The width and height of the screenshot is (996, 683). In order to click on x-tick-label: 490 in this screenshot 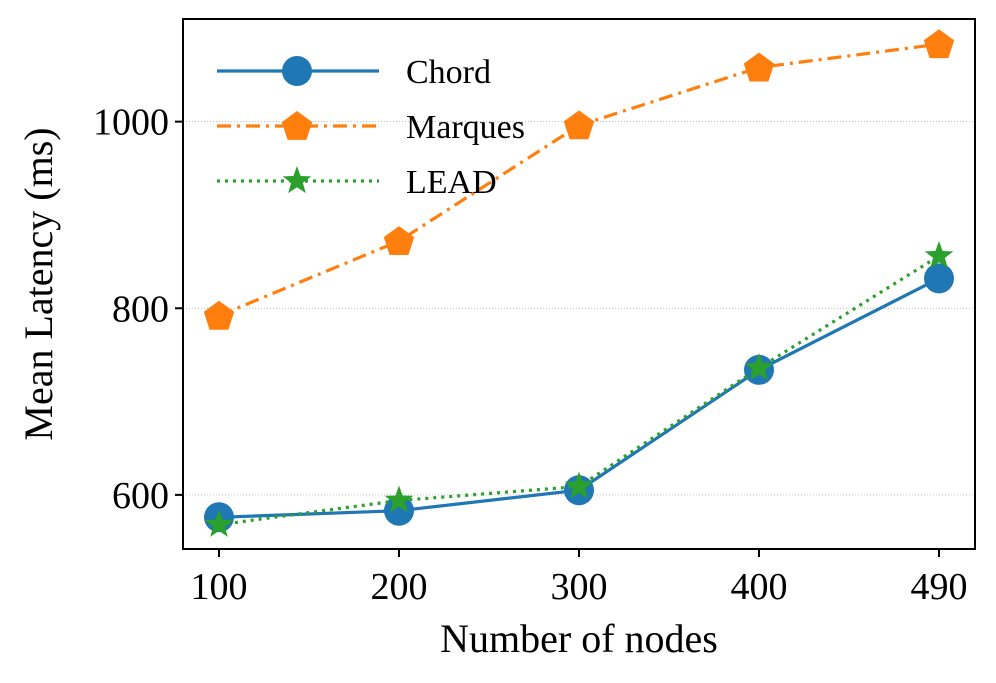, I will do `click(939, 587)`.